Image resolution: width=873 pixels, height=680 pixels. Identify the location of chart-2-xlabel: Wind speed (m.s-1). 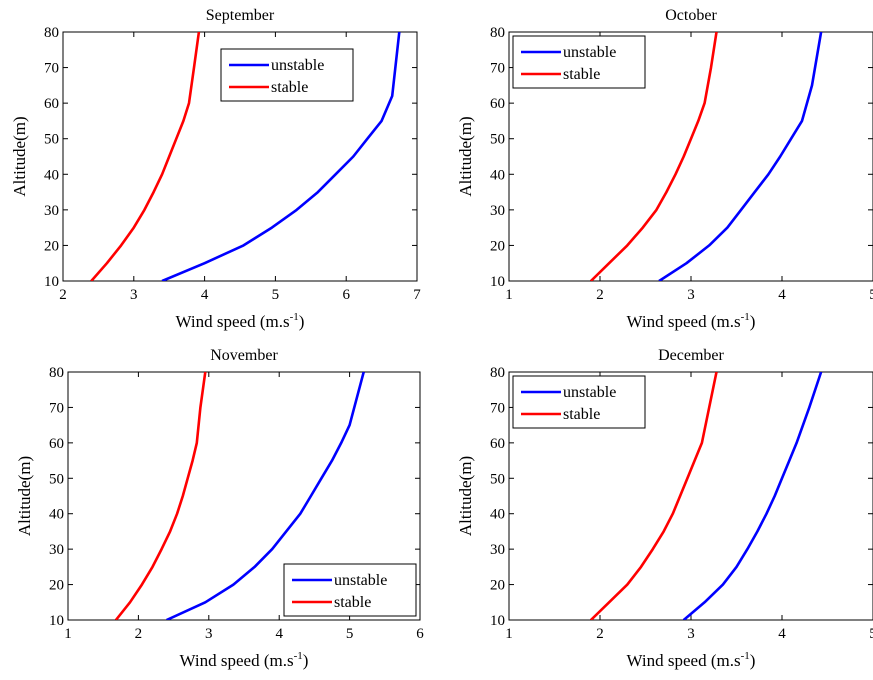
(691, 321).